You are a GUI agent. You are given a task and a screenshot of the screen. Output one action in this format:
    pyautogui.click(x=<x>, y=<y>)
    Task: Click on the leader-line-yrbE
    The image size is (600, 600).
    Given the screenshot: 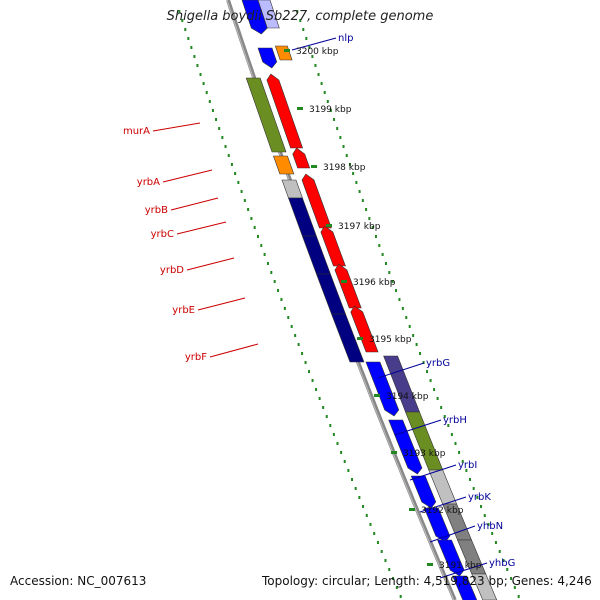 What is the action you would take?
    pyautogui.click(x=221, y=304)
    